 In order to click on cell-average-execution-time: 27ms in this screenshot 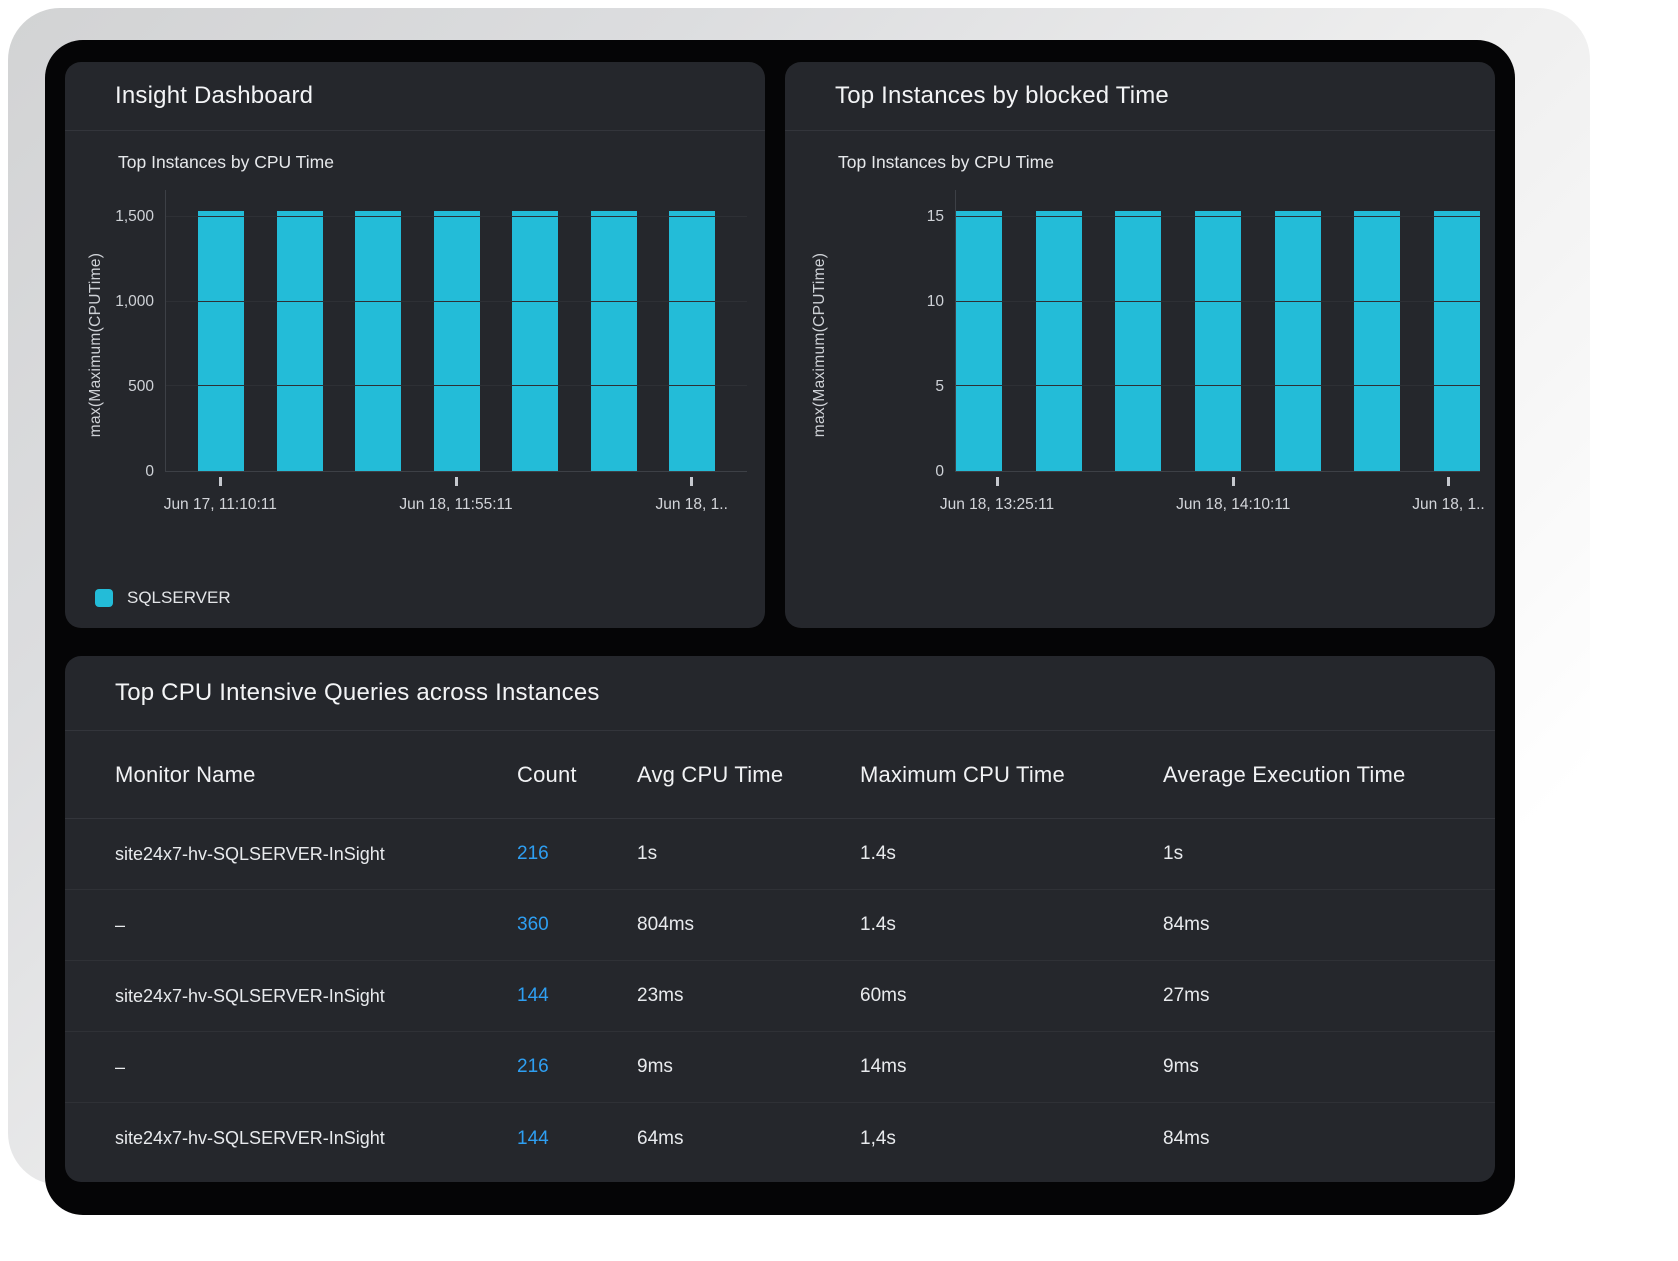, I will do `click(1186, 995)`.